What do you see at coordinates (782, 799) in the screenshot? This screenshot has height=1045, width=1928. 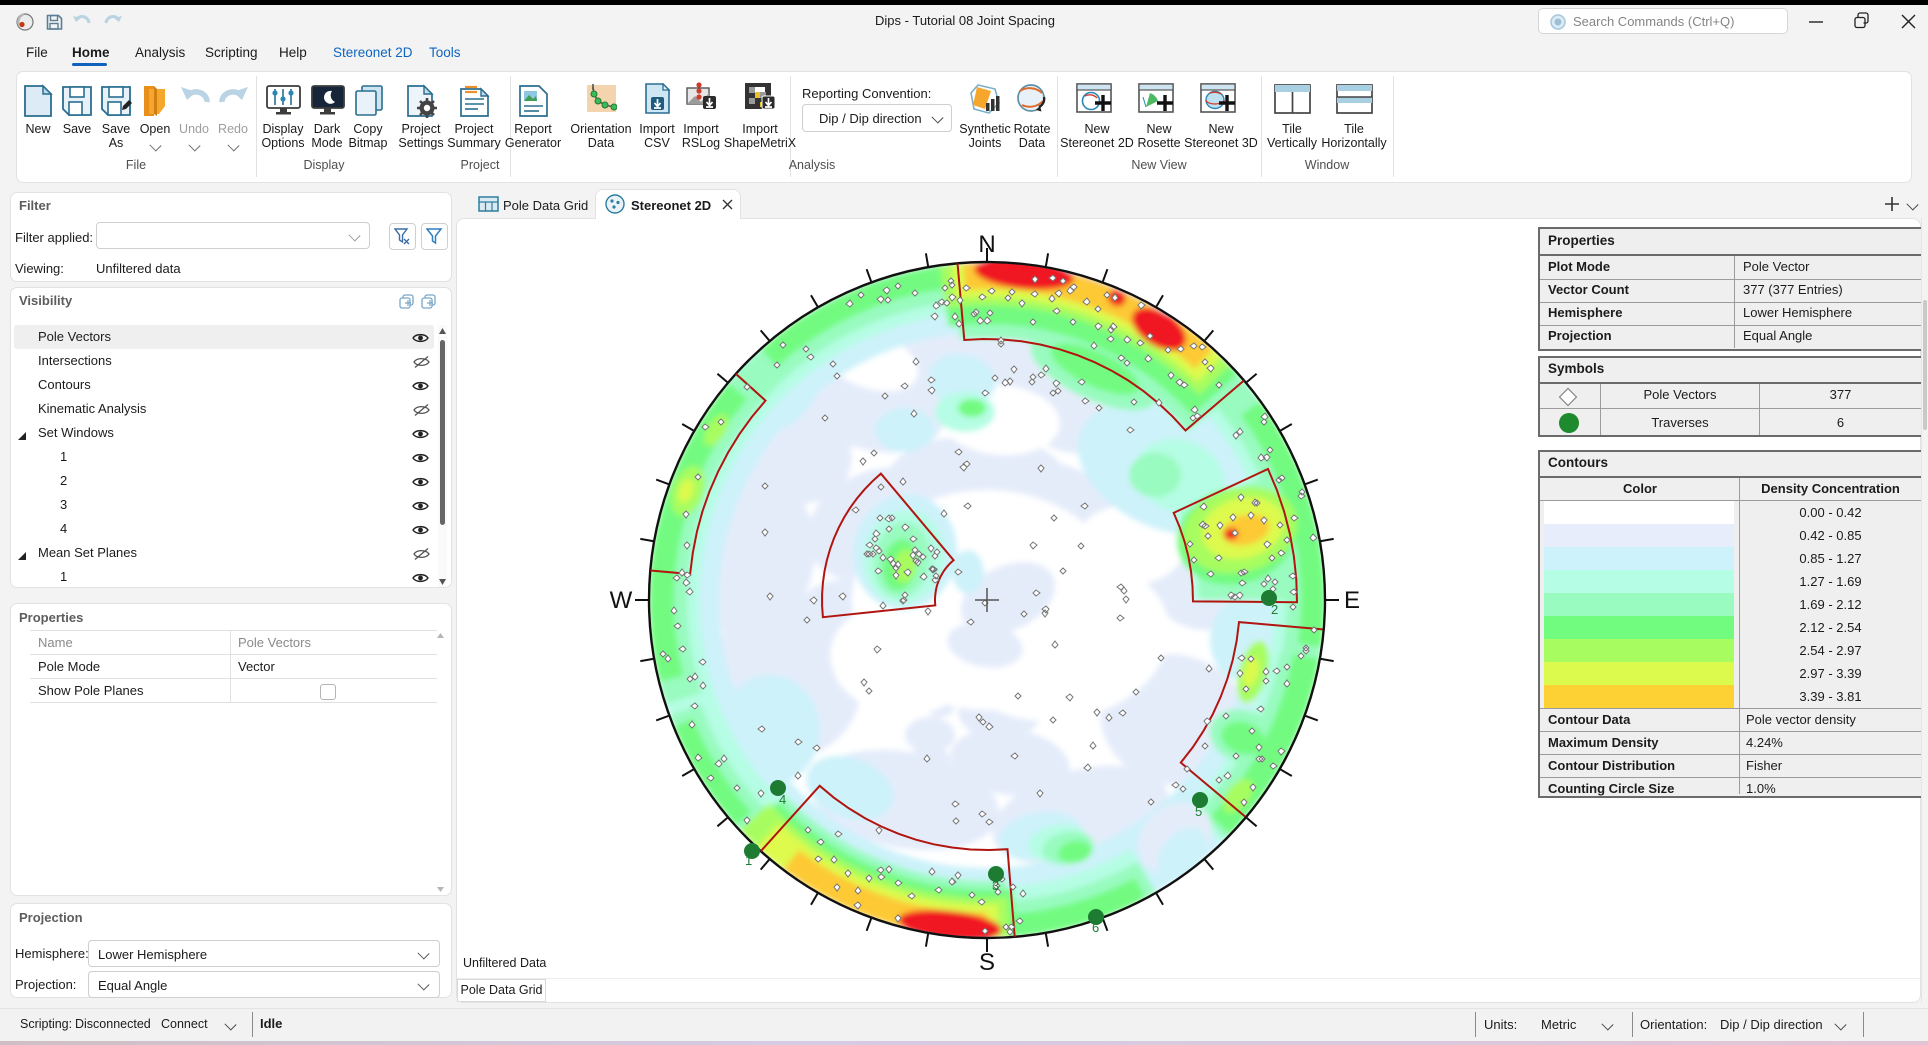 I see `svg-text: 4` at bounding box center [782, 799].